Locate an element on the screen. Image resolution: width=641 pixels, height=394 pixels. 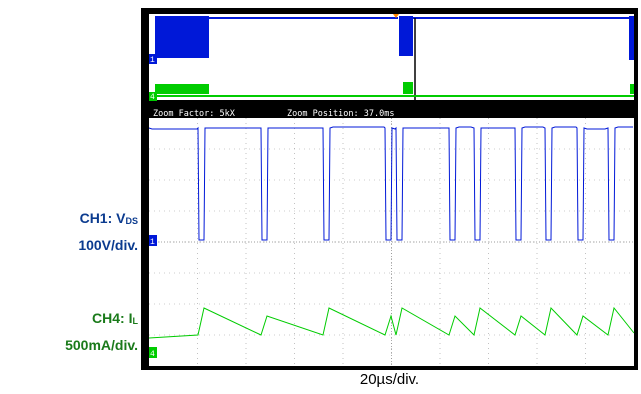
ch1-subscript: DS is located at coordinates (131, 221).